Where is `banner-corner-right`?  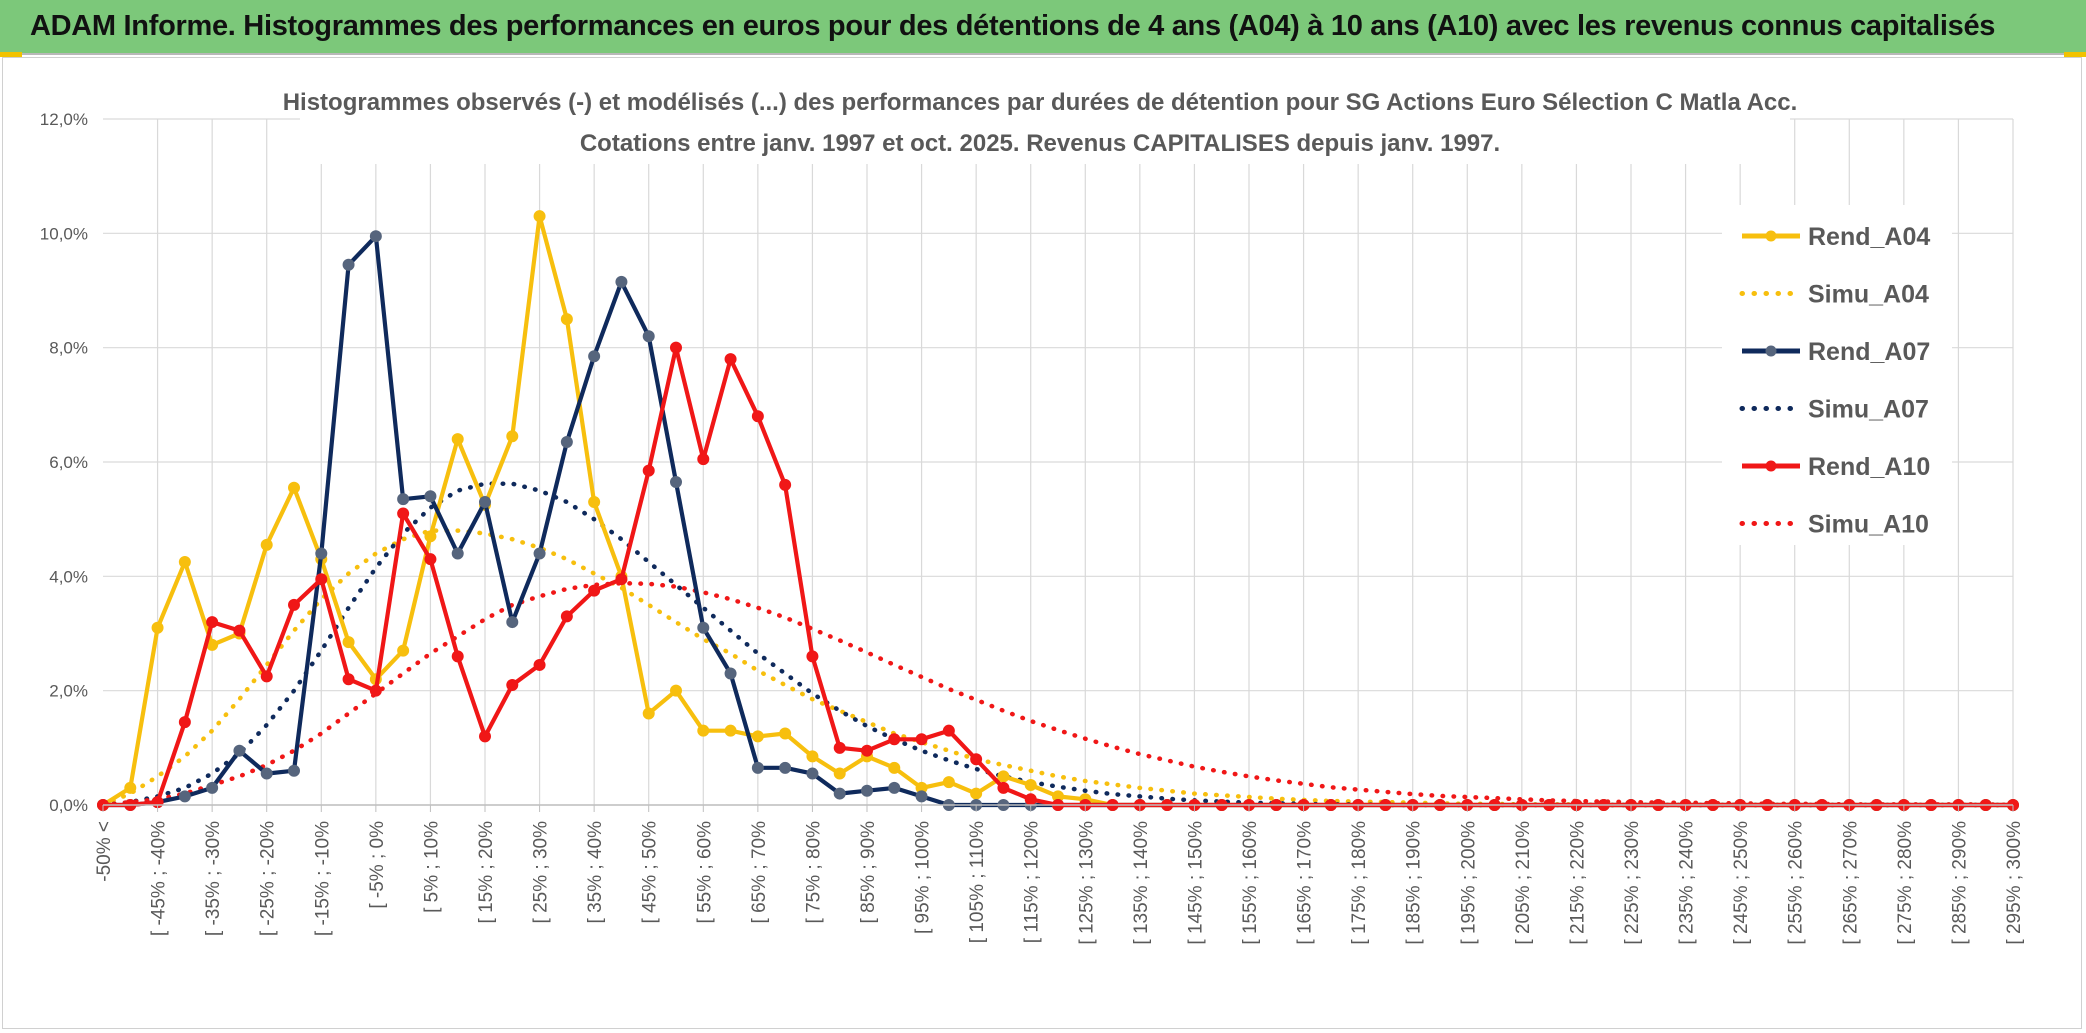 banner-corner-right is located at coordinates (2075, 54).